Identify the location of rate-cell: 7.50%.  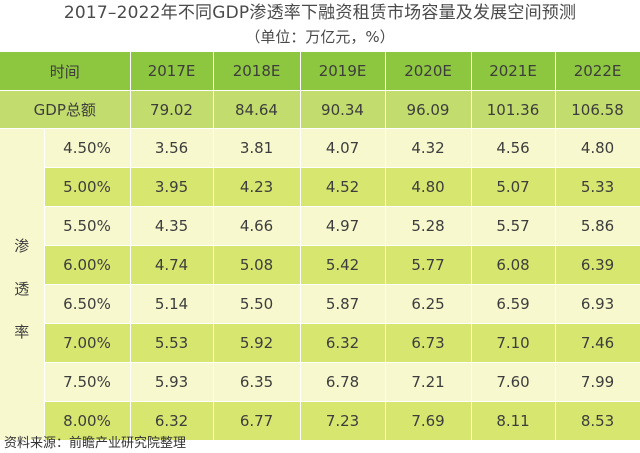
(87, 382).